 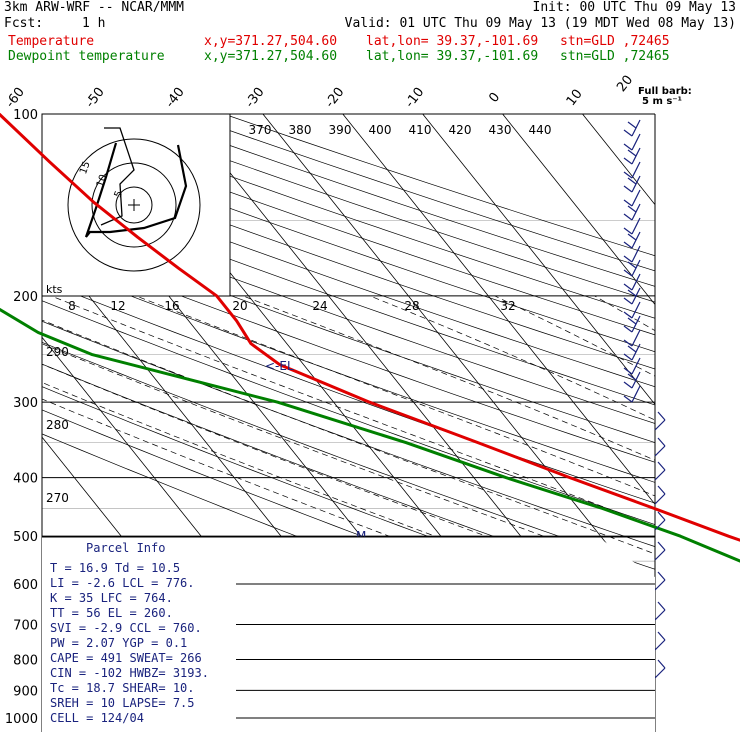 I want to click on theta-label-400: 400, so click(x=380, y=130).